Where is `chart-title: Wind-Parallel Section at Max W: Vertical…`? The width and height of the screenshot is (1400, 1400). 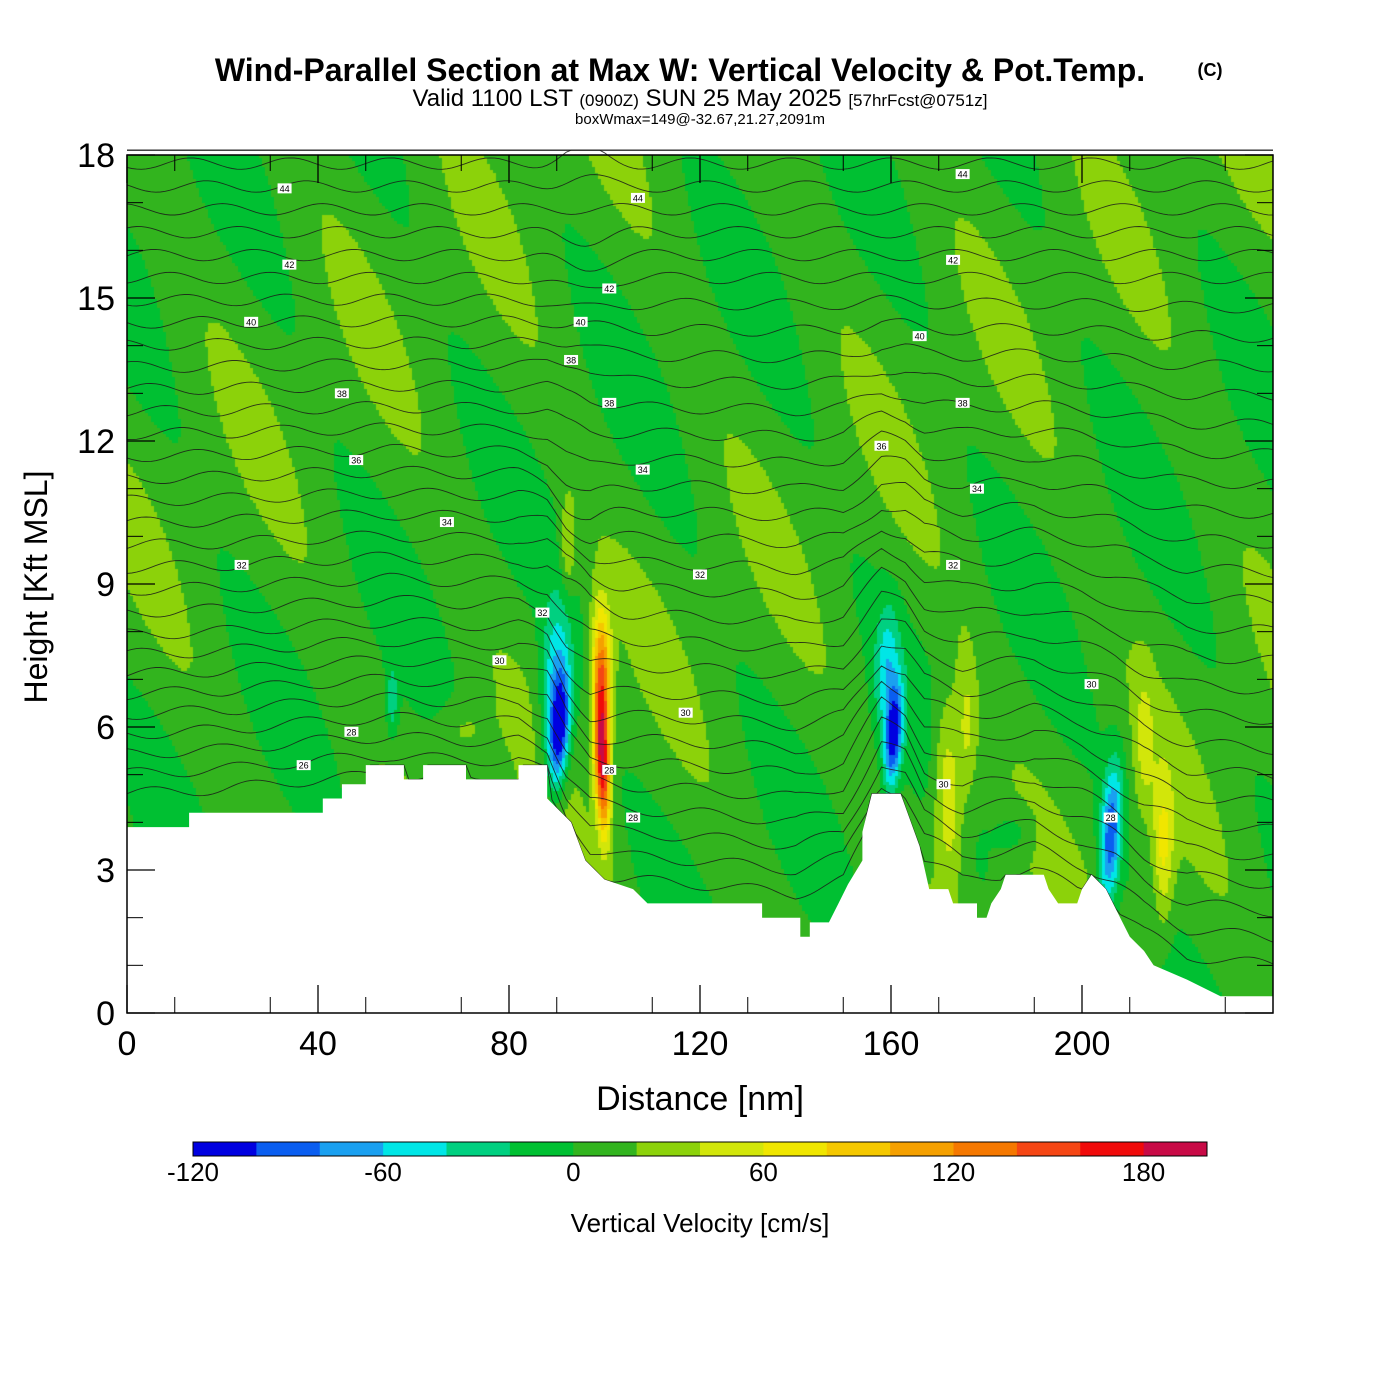
chart-title: Wind-Parallel Section at Max W: Vertical… is located at coordinates (680, 70).